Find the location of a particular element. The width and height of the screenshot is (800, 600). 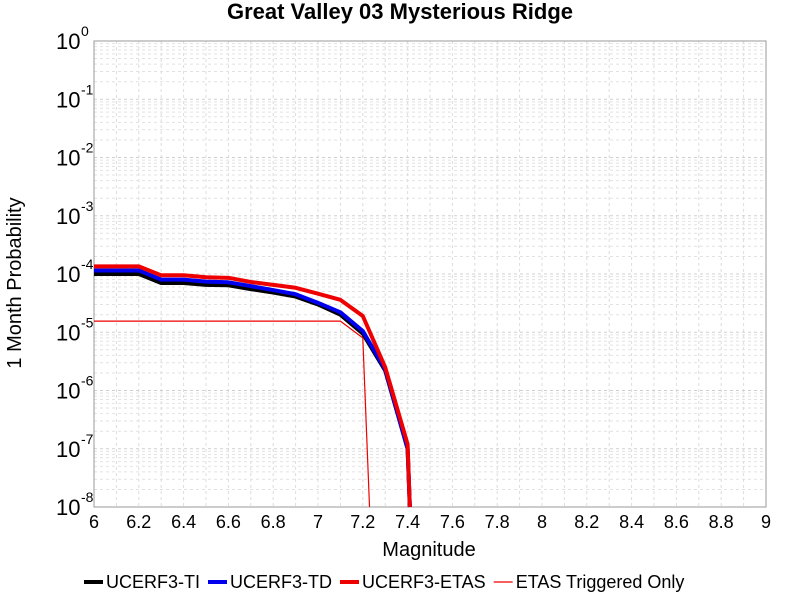

y-tick-label: 10 -8 is located at coordinates (75, 504).